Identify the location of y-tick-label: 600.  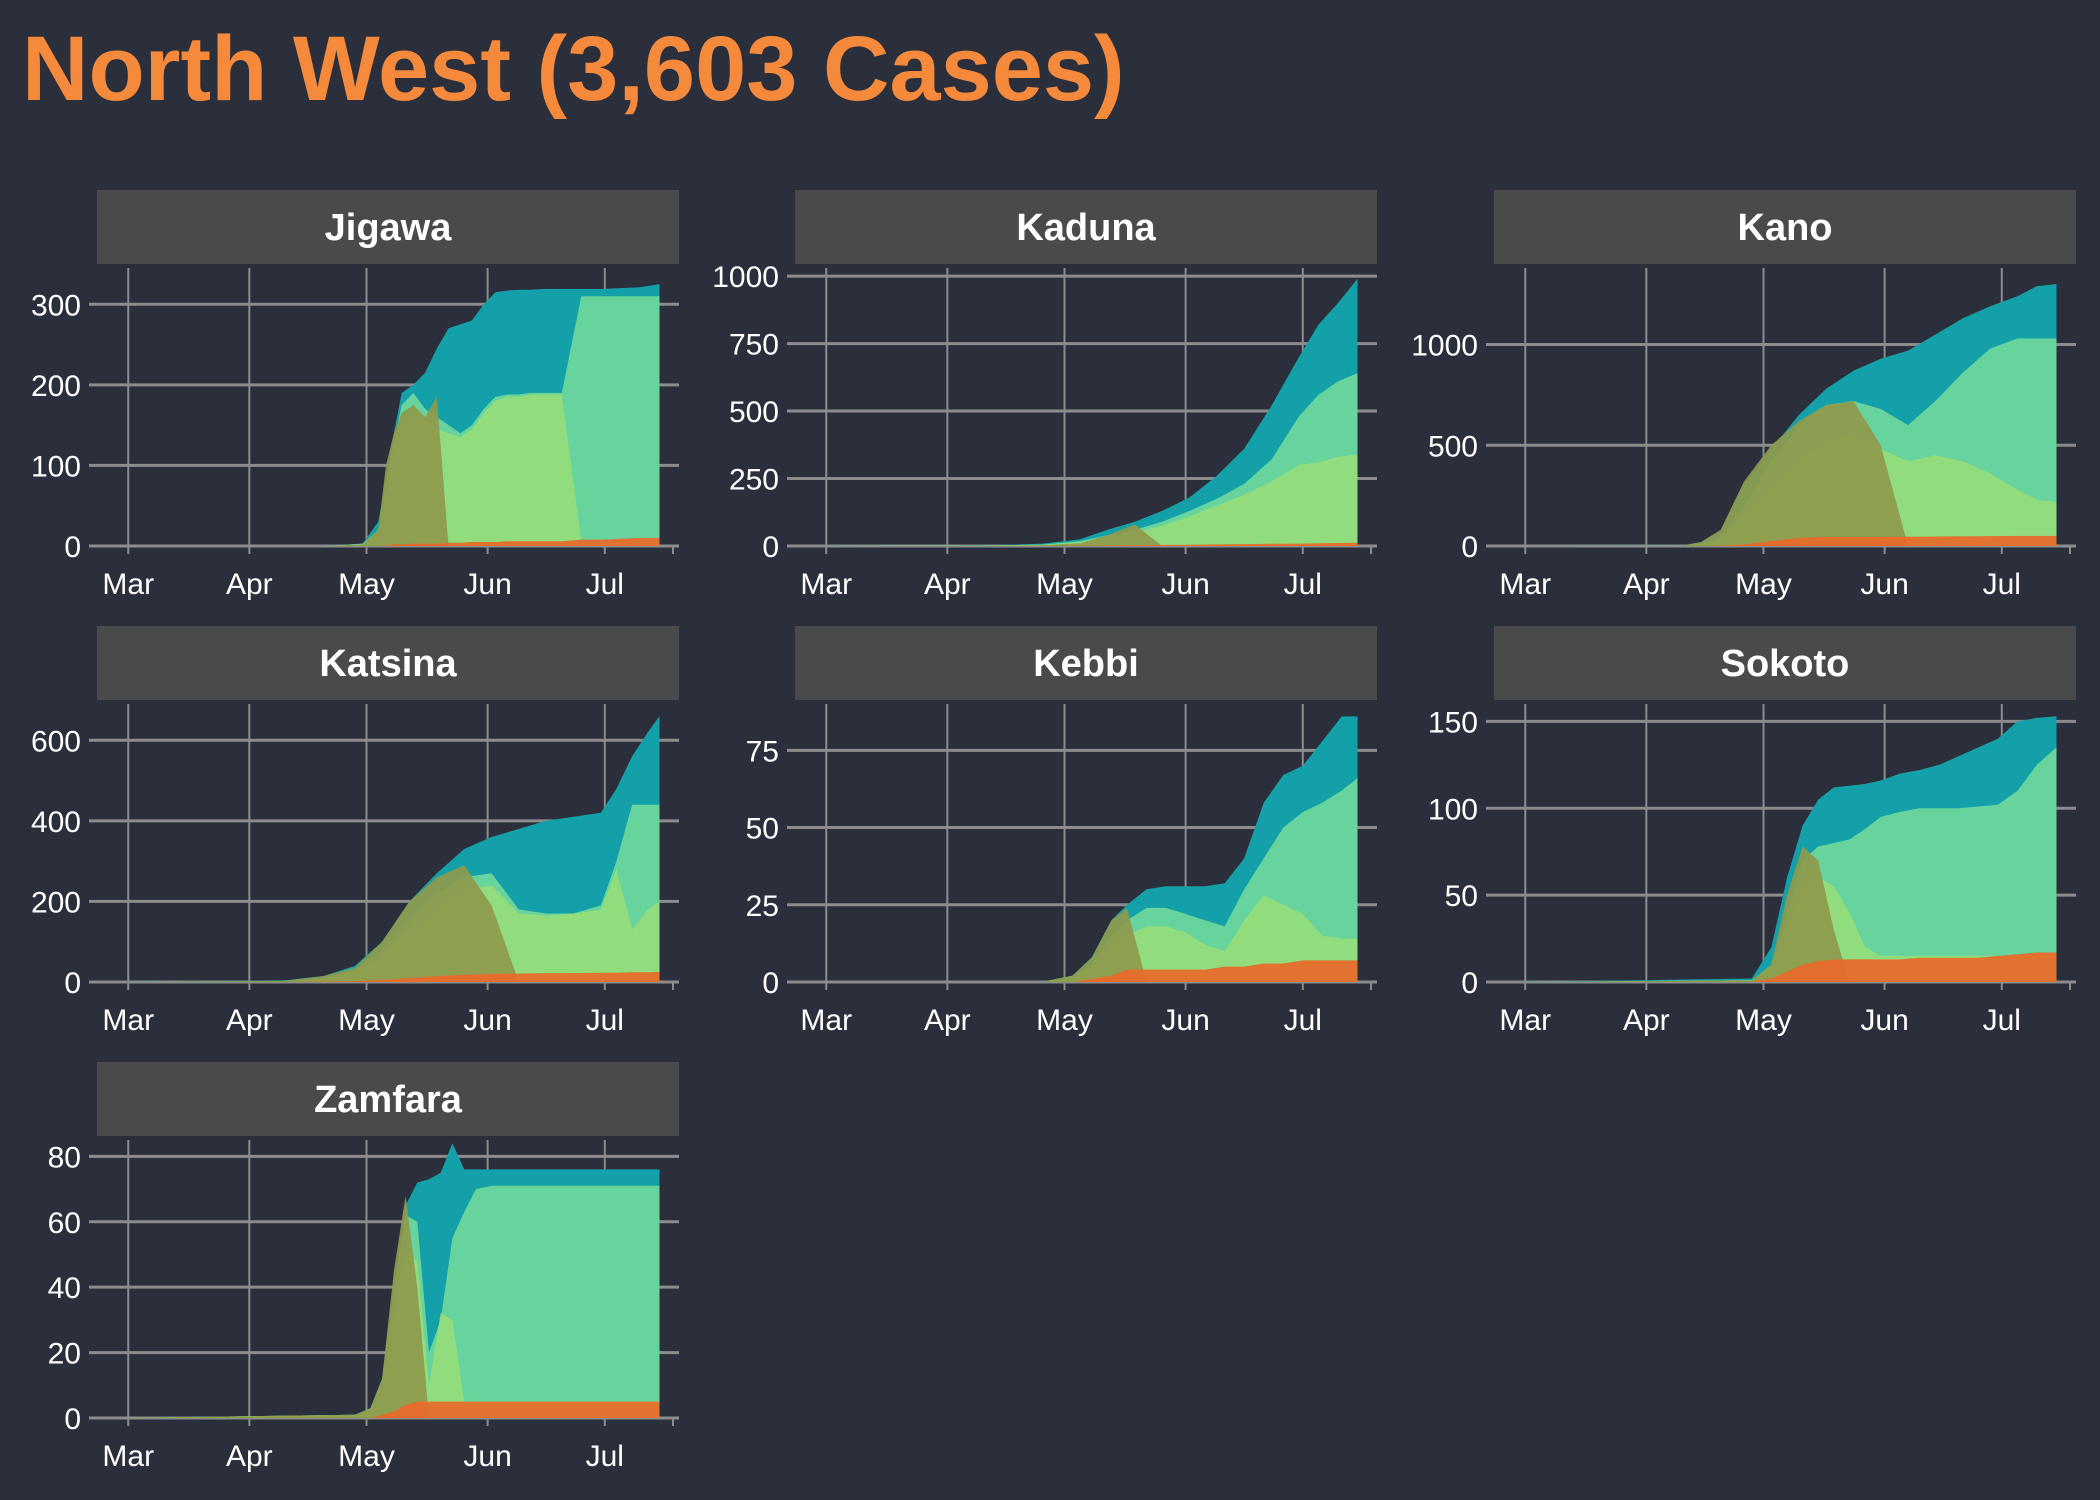
(56, 741).